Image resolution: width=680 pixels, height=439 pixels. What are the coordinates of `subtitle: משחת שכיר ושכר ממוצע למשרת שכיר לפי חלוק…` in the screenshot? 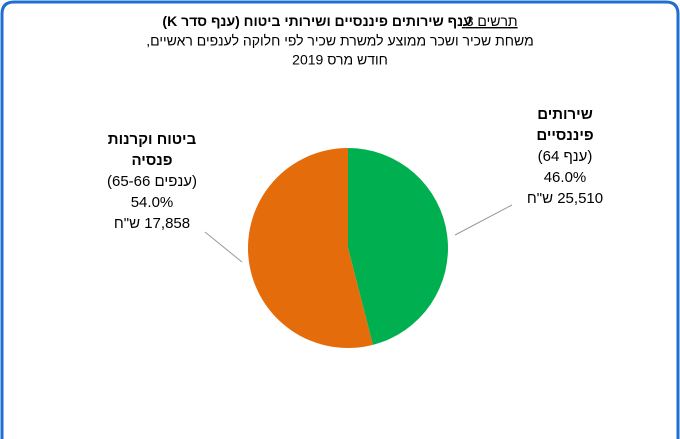 It's located at (339, 41).